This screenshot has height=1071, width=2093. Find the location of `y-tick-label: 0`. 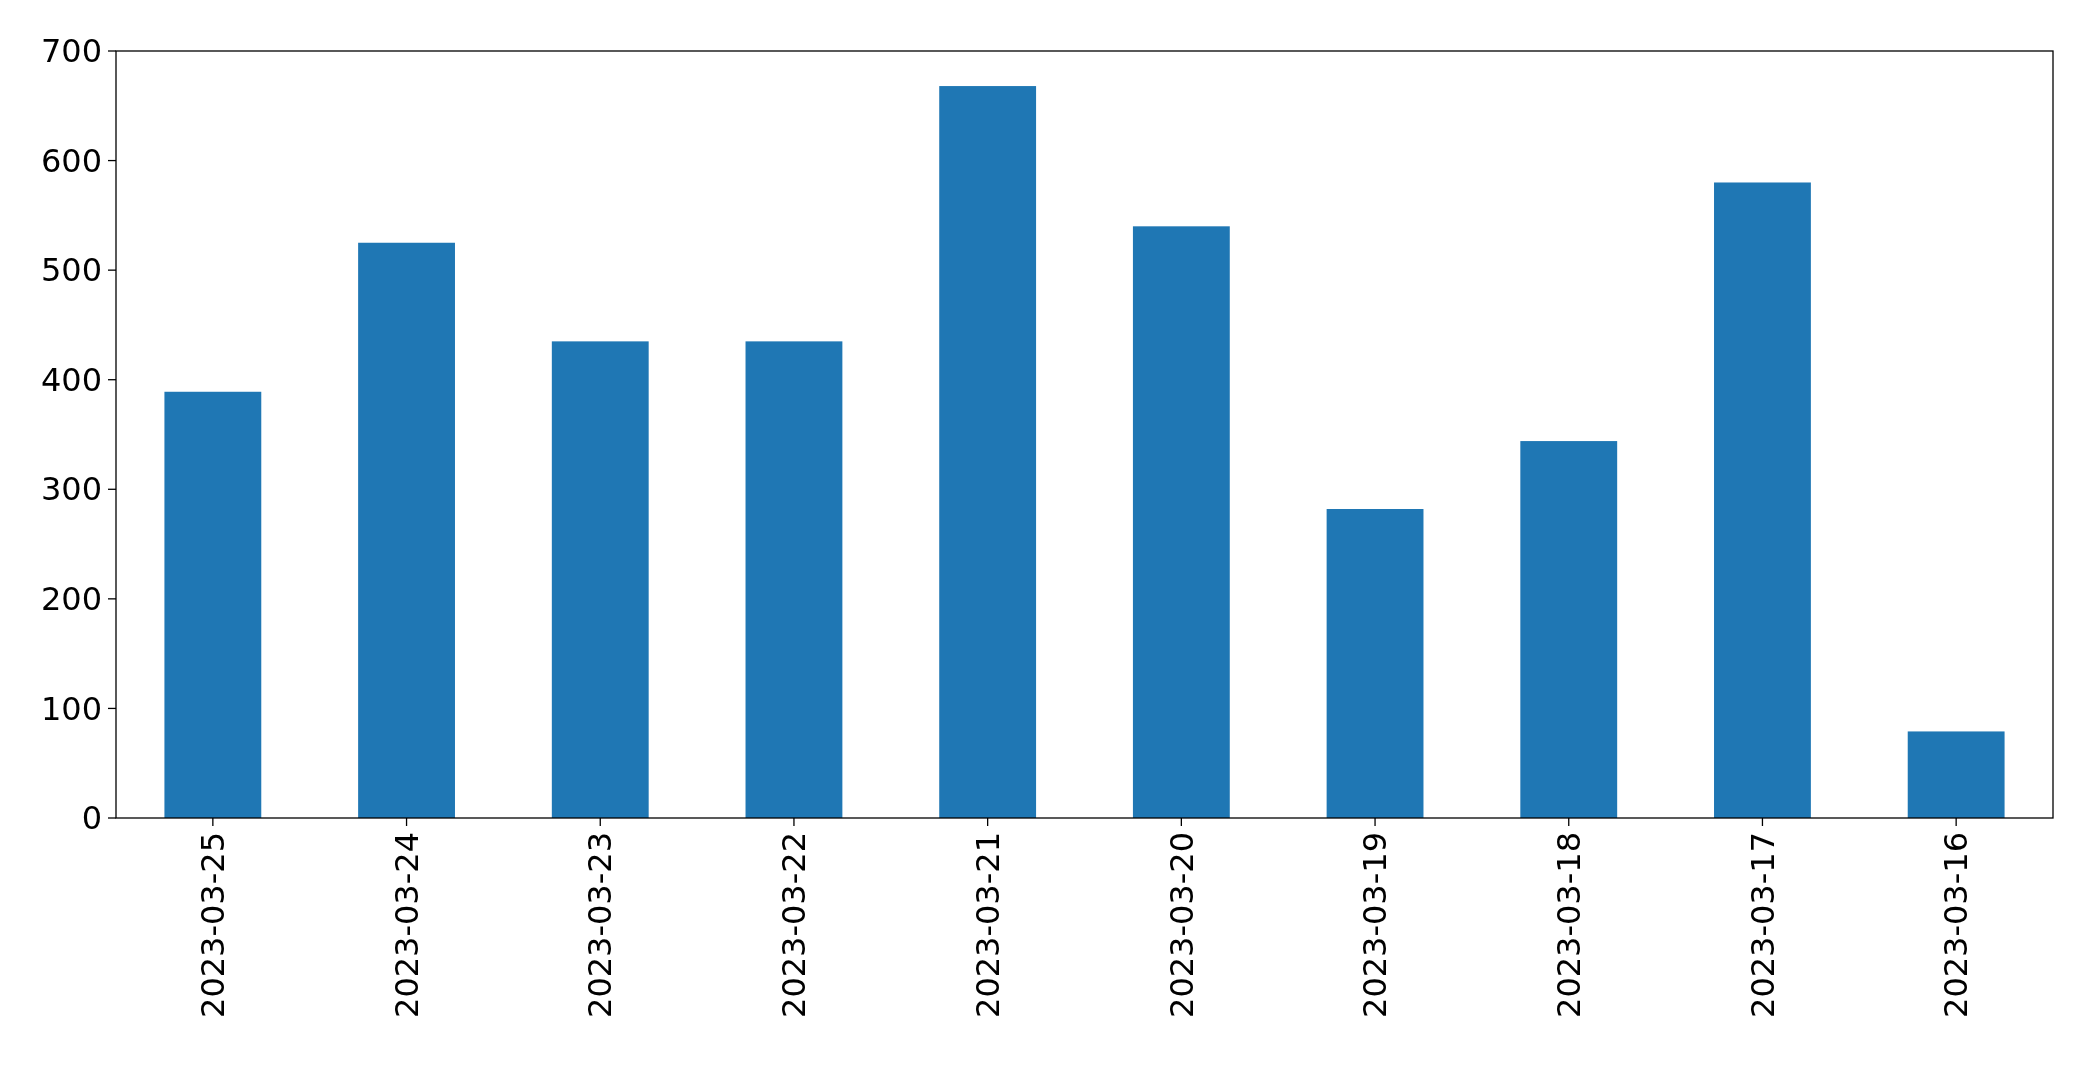

y-tick-label: 0 is located at coordinates (91, 818).